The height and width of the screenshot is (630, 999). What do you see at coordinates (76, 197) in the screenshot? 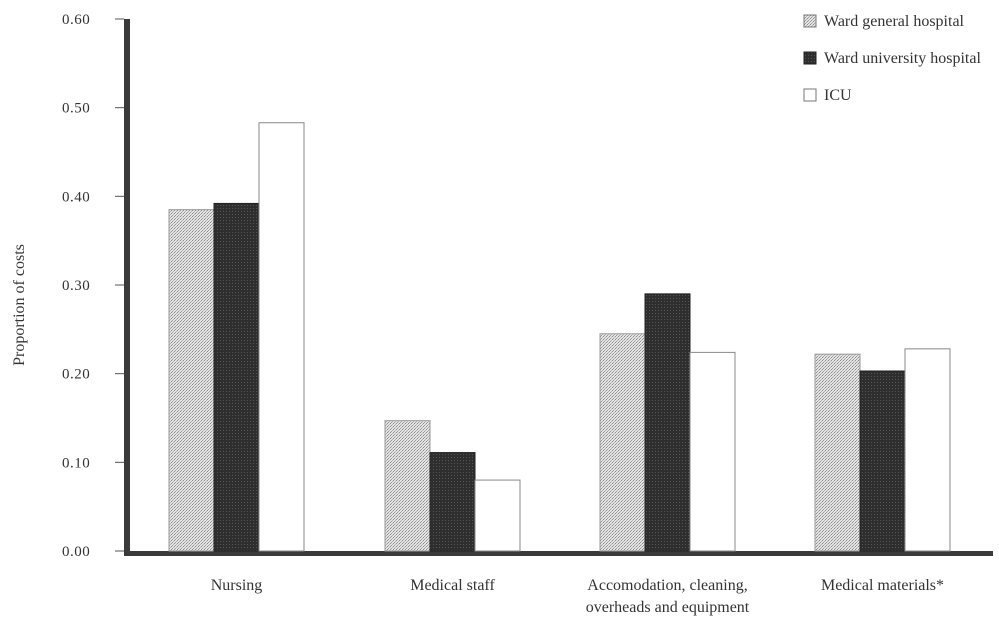
I see `y-tick-label: 0.40` at bounding box center [76, 197].